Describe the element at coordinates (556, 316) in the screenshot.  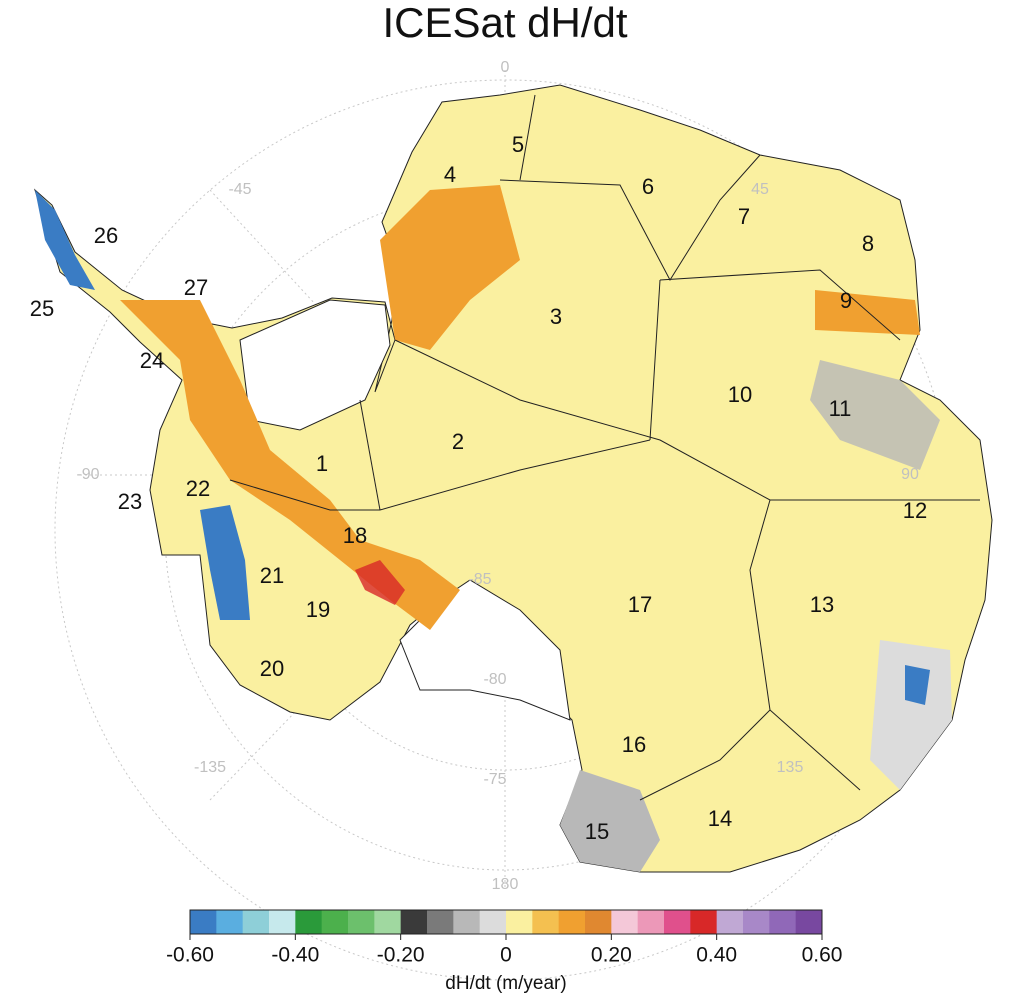
I see `basin-label: 3` at that location.